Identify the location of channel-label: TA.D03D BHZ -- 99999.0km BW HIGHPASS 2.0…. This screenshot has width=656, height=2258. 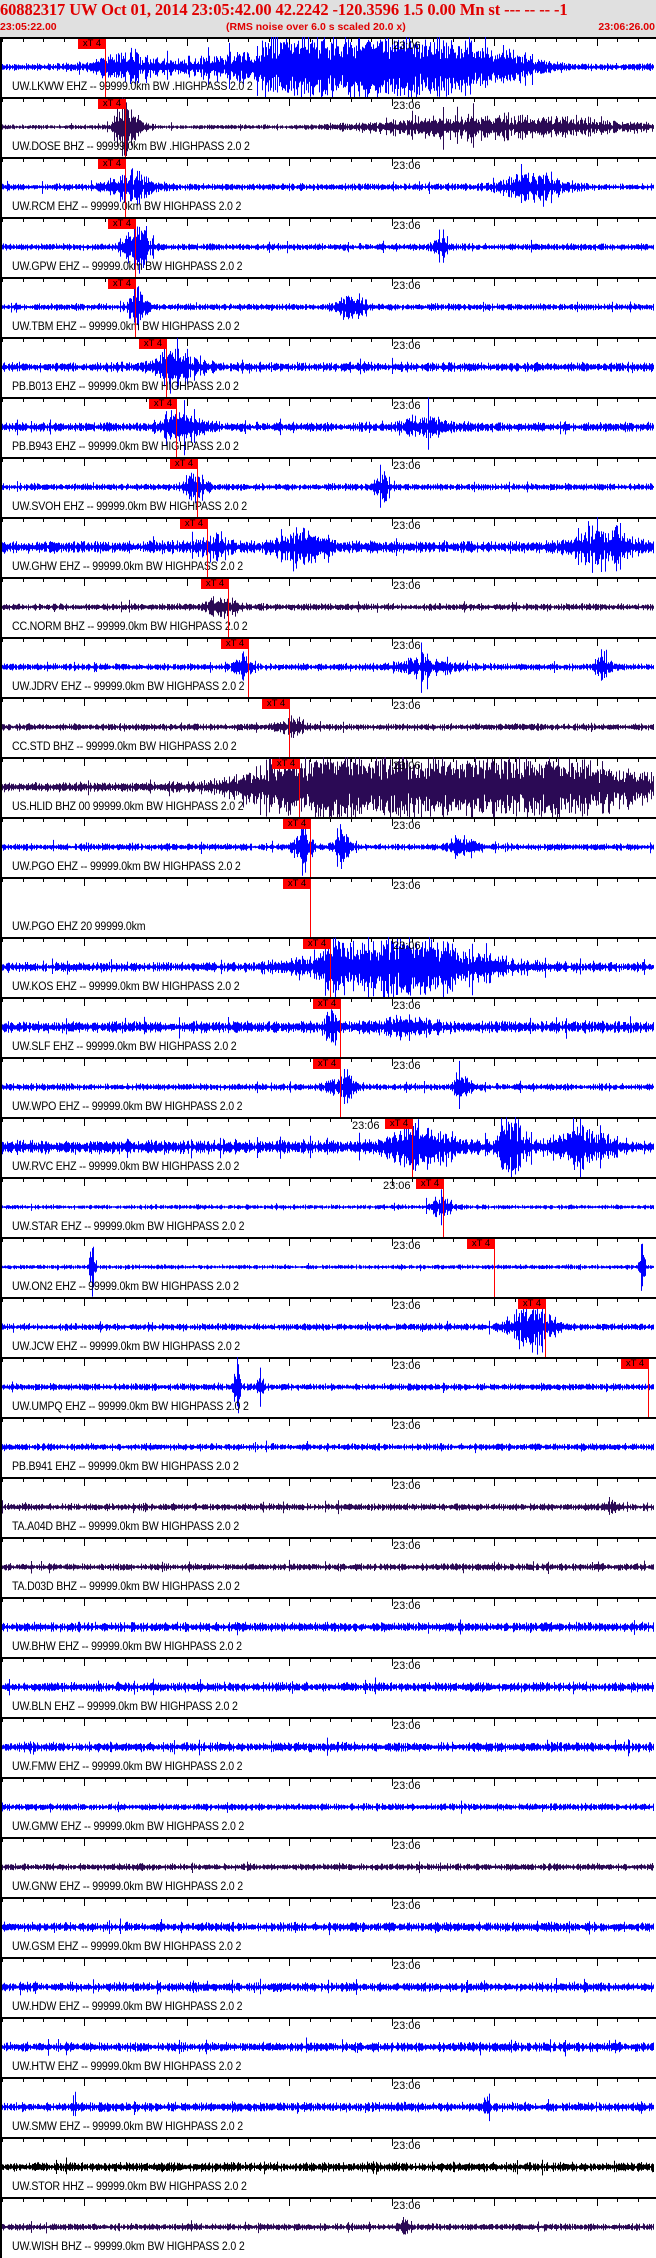
(126, 1587).